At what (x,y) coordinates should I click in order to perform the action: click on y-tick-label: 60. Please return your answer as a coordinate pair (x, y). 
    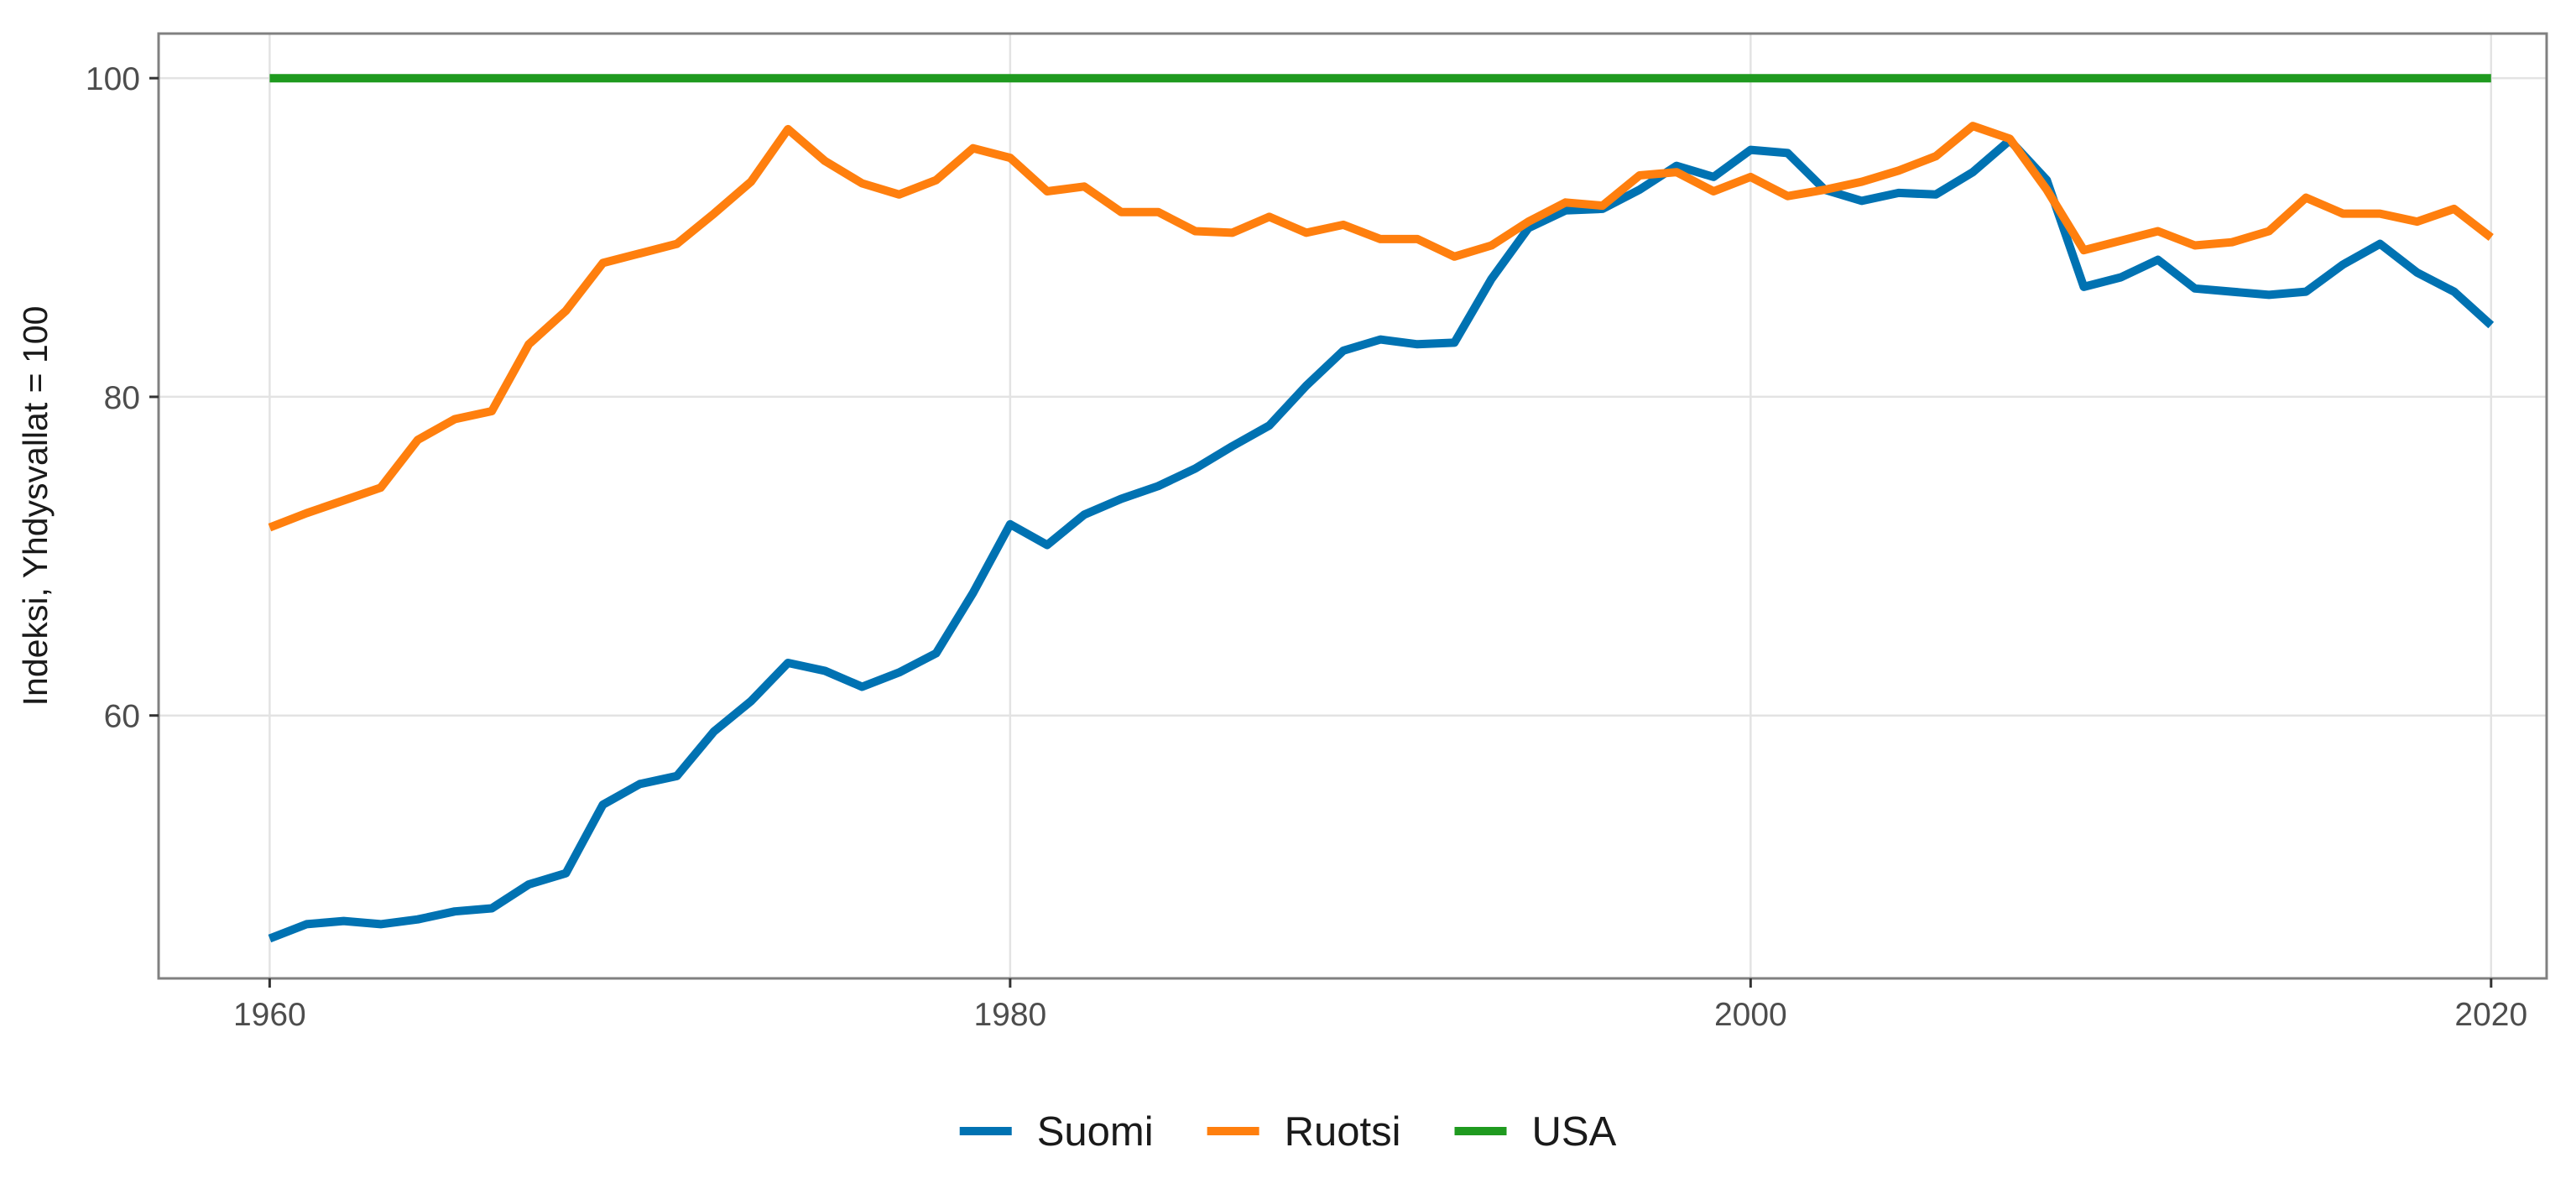
    Looking at the image, I should click on (122, 717).